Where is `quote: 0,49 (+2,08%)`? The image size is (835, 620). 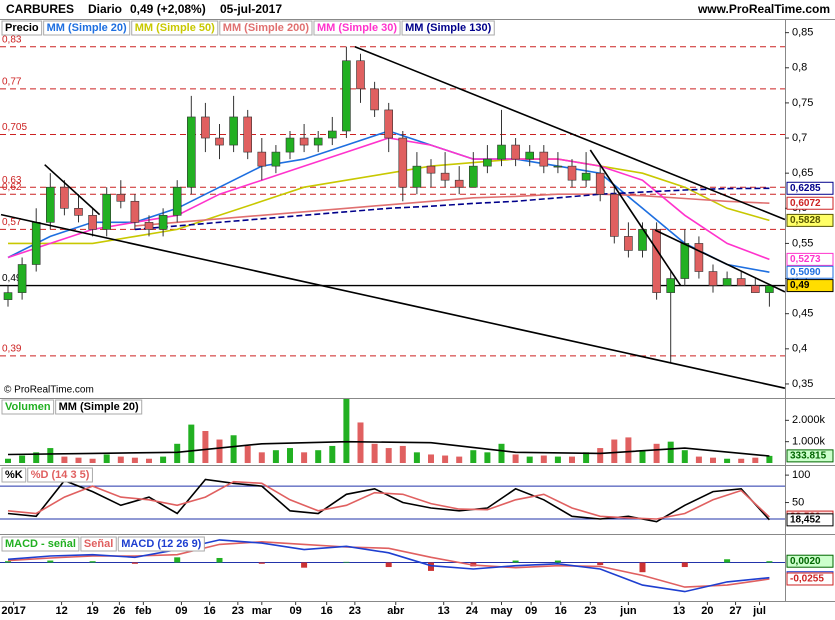
quote: 0,49 (+2,08%) is located at coordinates (168, 9).